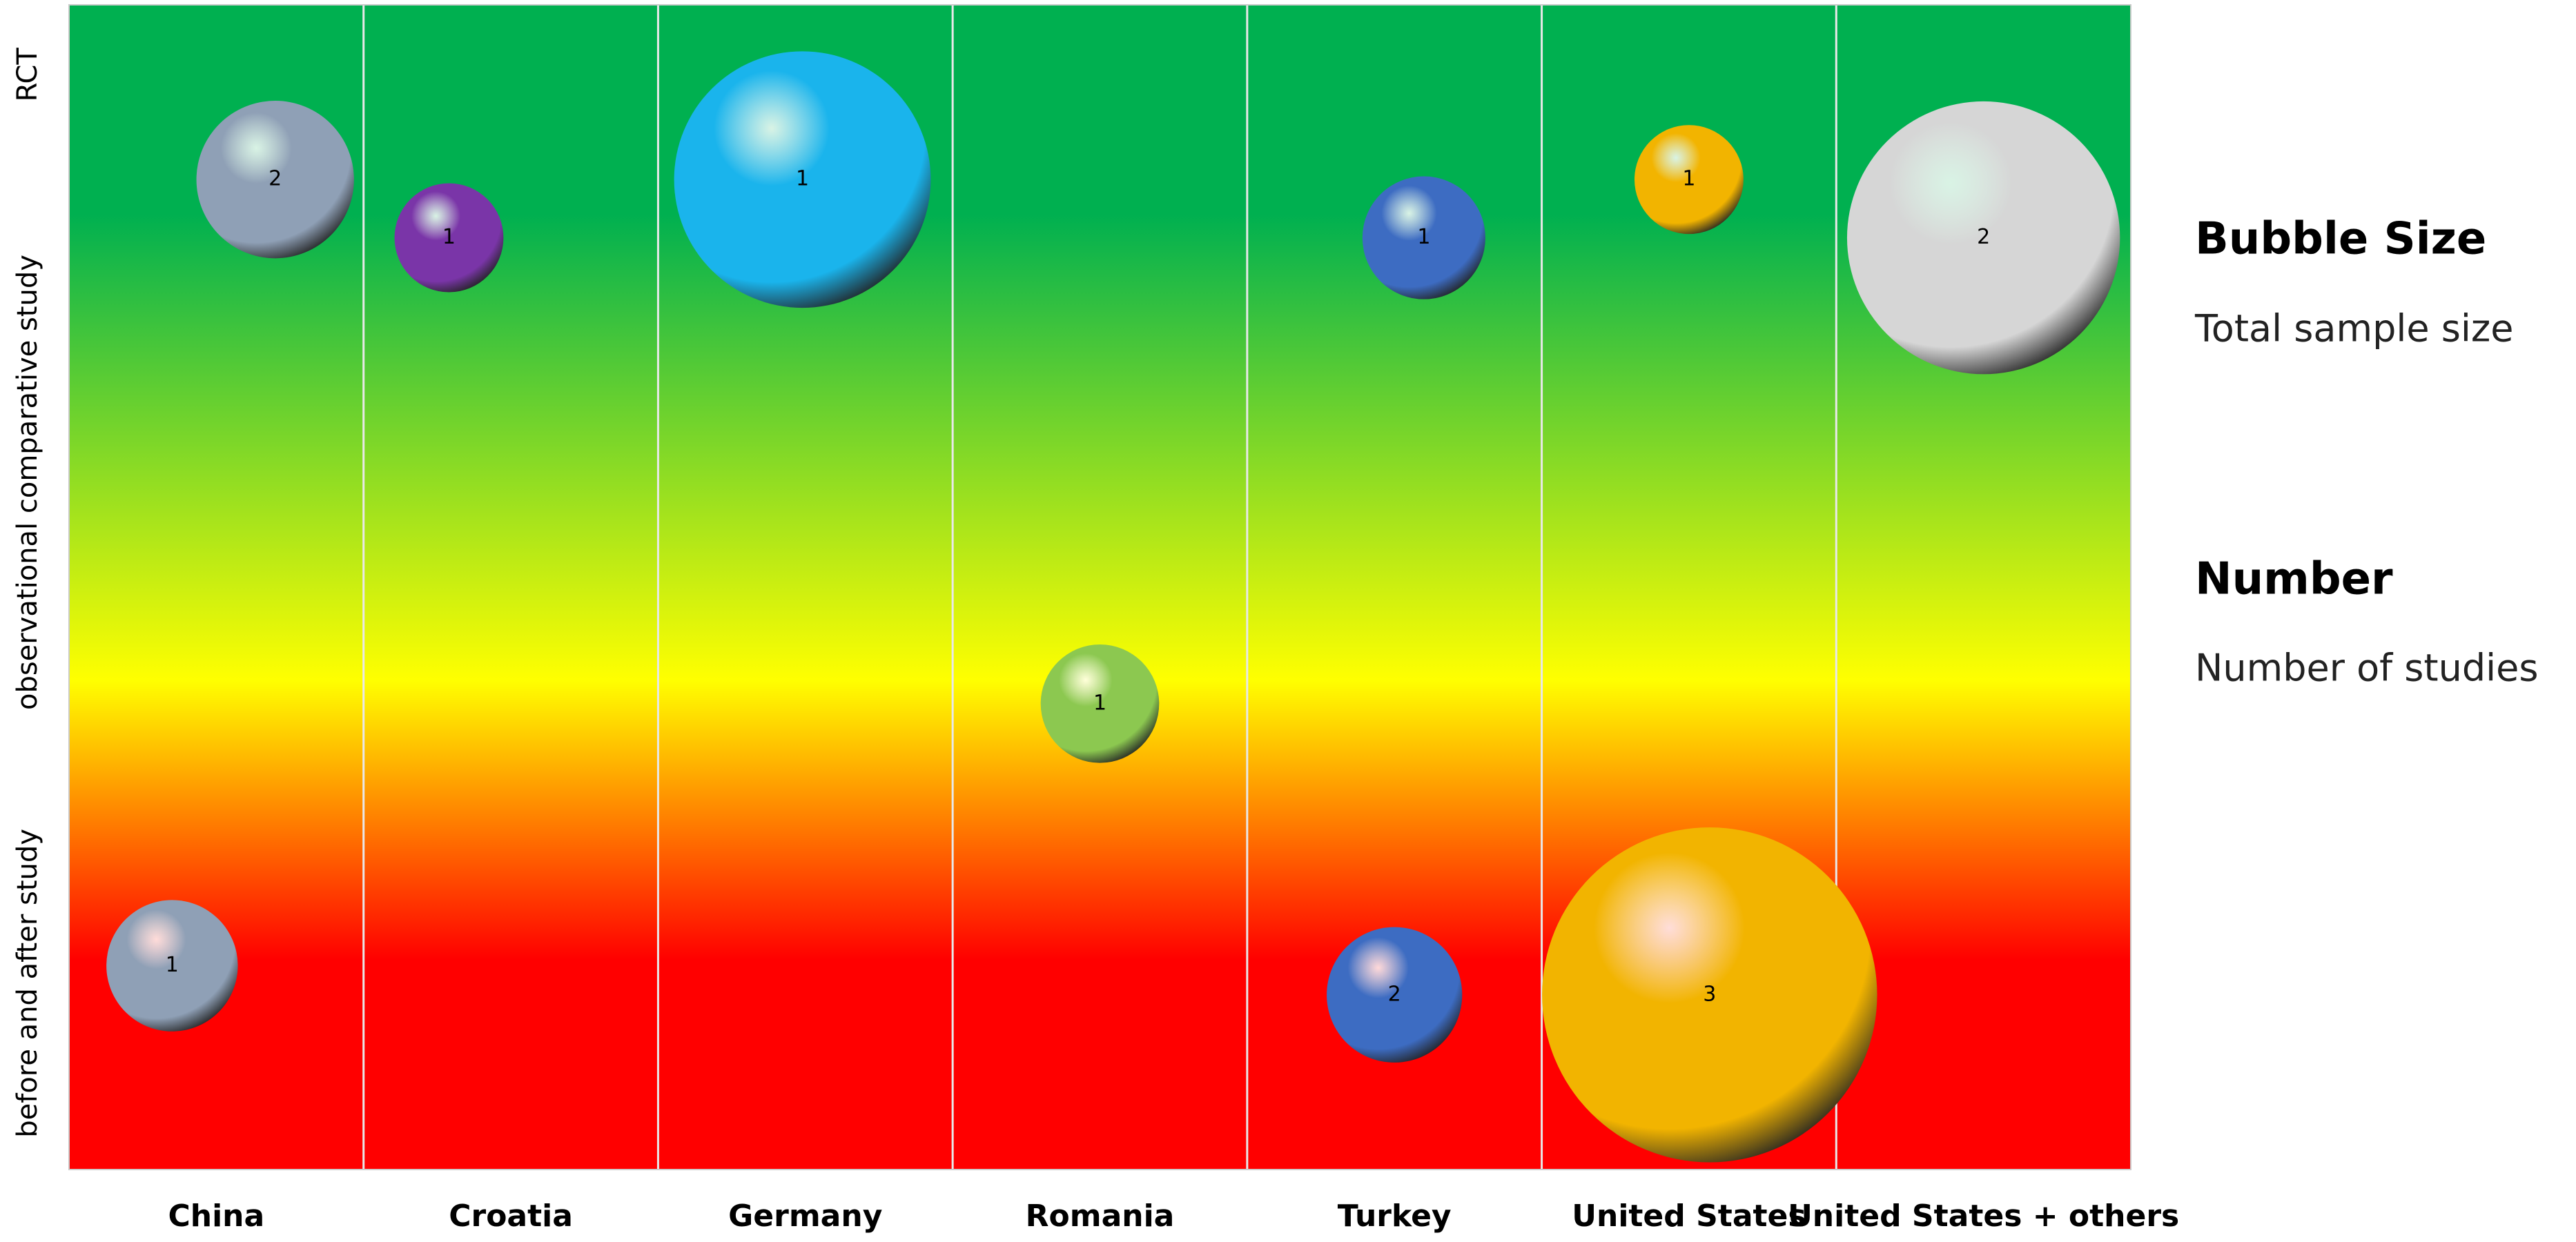  I want to click on x-tick-label: Turkey, so click(1395, 1216).